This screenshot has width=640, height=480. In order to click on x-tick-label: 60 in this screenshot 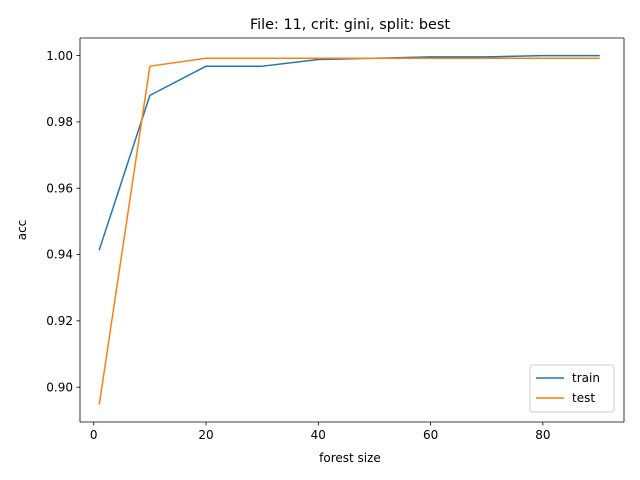, I will do `click(430, 435)`.